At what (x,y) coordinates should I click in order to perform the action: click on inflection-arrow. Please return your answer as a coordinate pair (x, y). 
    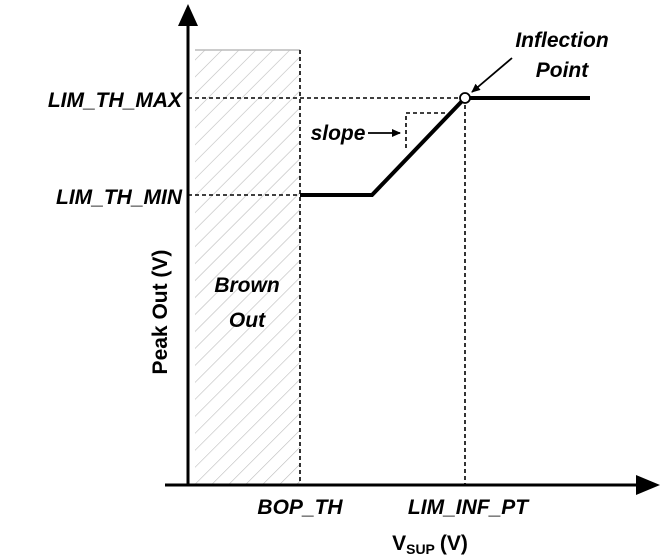
    Looking at the image, I should click on (492, 75).